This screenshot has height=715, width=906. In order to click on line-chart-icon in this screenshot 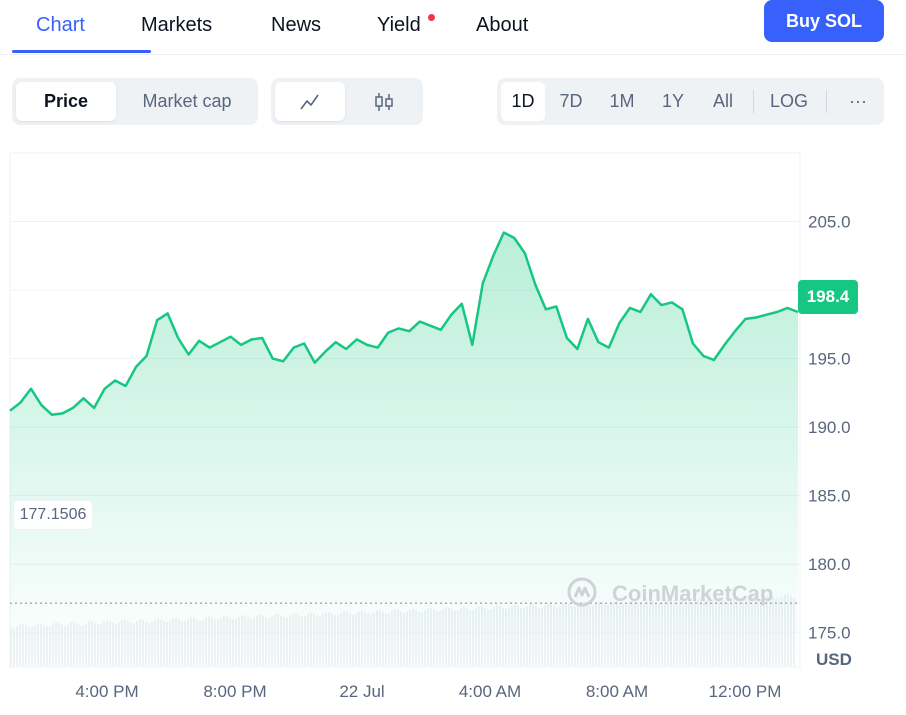, I will do `click(309, 102)`.